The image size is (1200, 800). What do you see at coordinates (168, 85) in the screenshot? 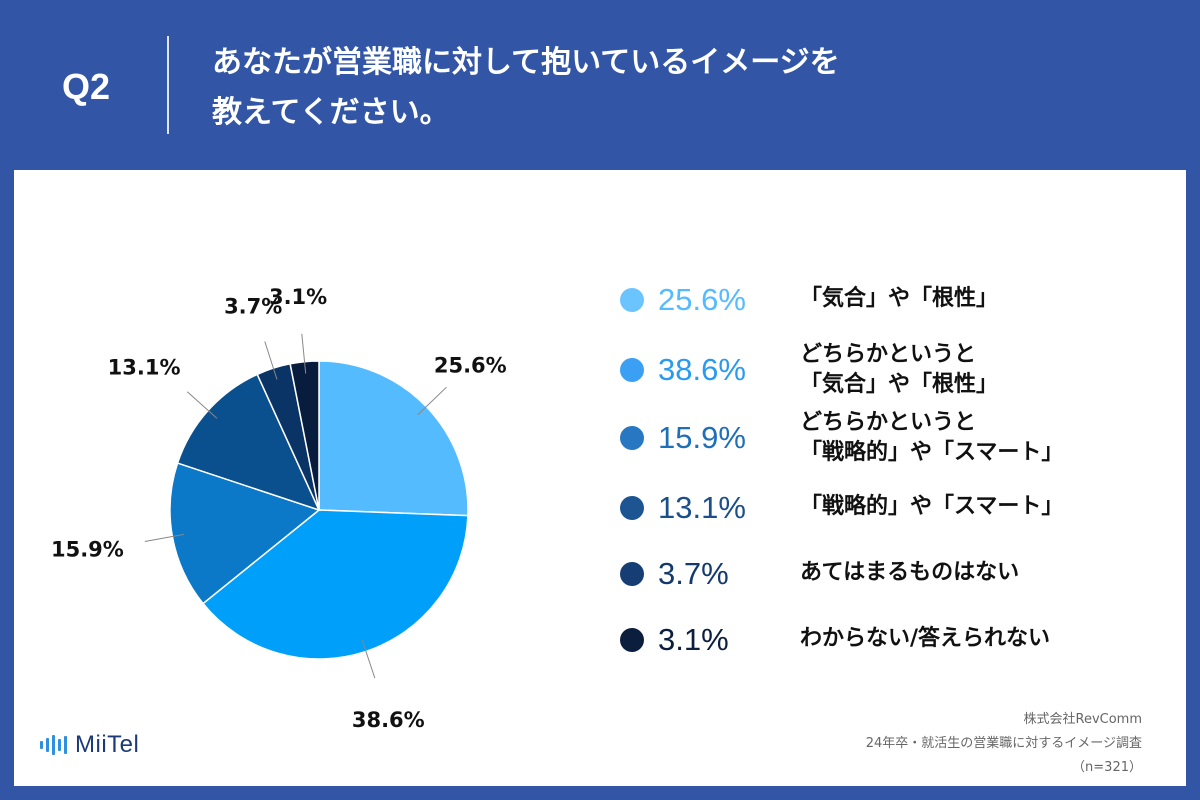
I see `header-divider` at bounding box center [168, 85].